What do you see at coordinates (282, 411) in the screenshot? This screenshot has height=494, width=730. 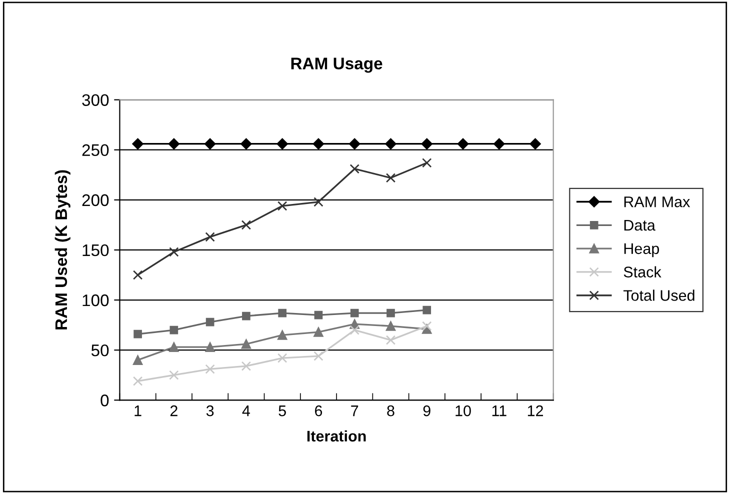 I see `x-tick-label: 5` at bounding box center [282, 411].